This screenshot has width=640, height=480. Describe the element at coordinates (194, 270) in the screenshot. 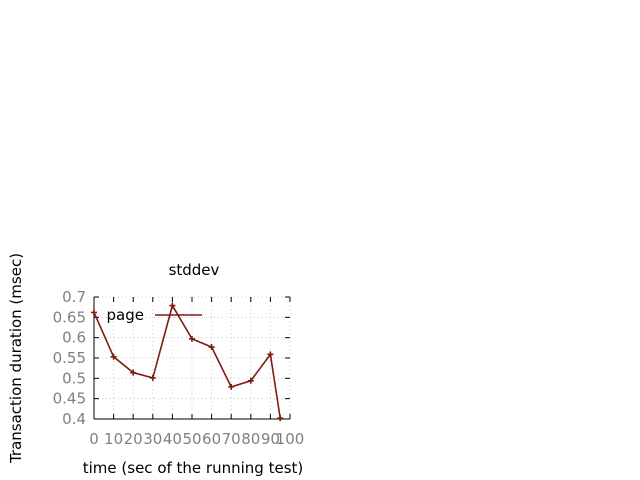

I see `chart-title: stddev` at that location.